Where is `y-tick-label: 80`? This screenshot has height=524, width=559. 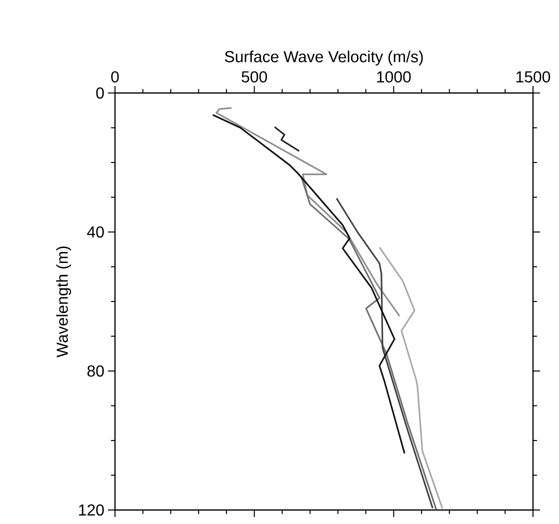 y-tick-label: 80 is located at coordinates (95, 371).